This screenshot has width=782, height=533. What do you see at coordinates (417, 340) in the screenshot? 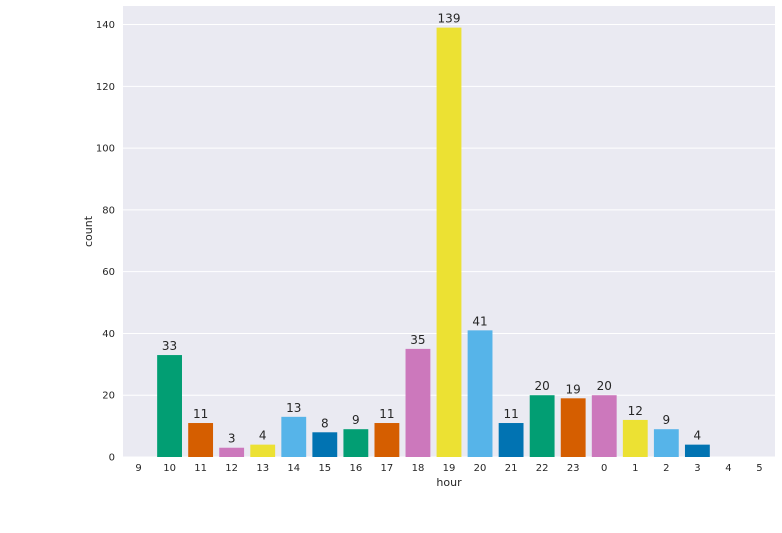
I see `bar-data-label: 35` at bounding box center [417, 340].